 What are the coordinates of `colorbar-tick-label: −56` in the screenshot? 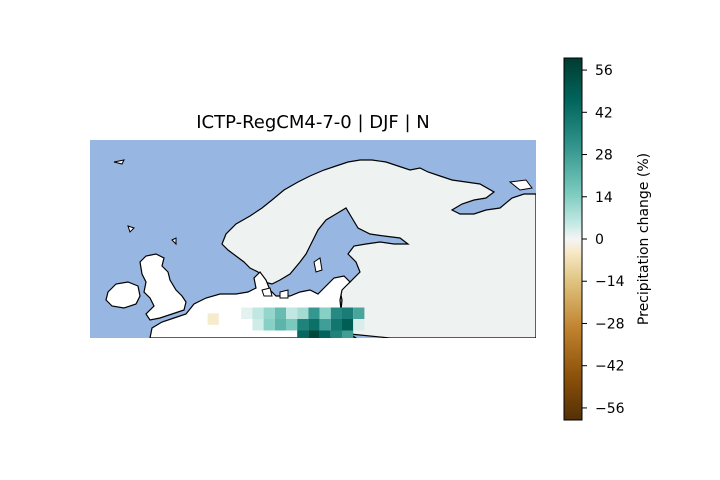 It's located at (610, 409).